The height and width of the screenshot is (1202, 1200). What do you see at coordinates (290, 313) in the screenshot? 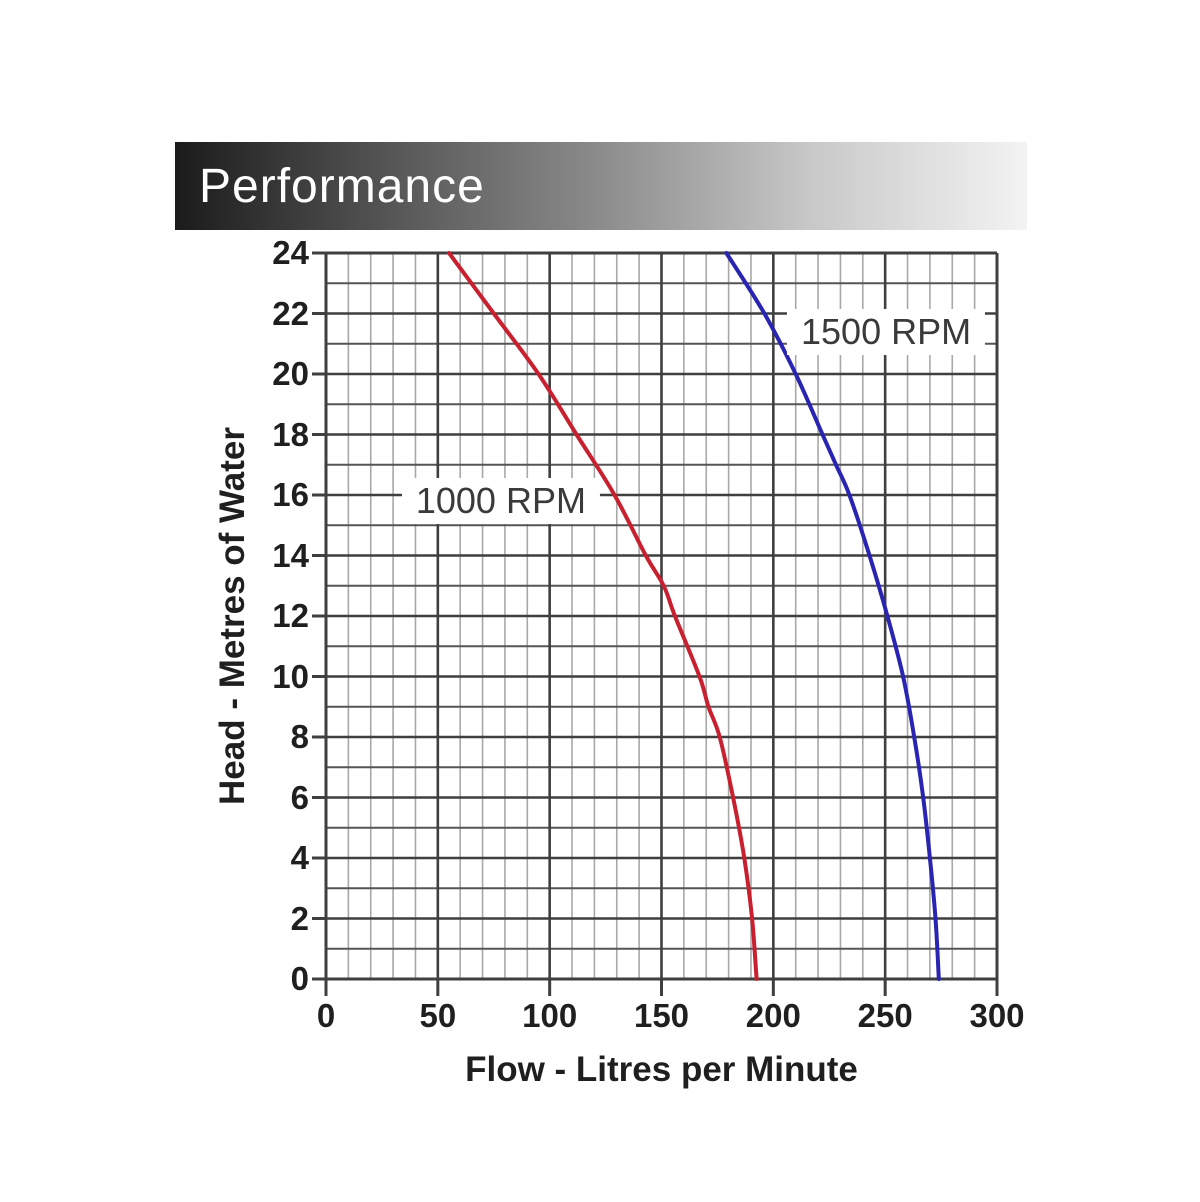
I see `y-tick-label: 22` at bounding box center [290, 313].